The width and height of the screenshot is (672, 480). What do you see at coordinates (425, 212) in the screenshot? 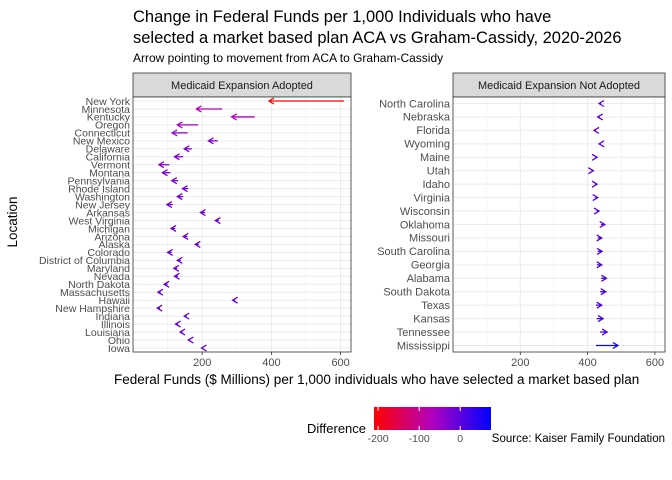
I see `y-tick-label: Wisconsin` at bounding box center [425, 212].